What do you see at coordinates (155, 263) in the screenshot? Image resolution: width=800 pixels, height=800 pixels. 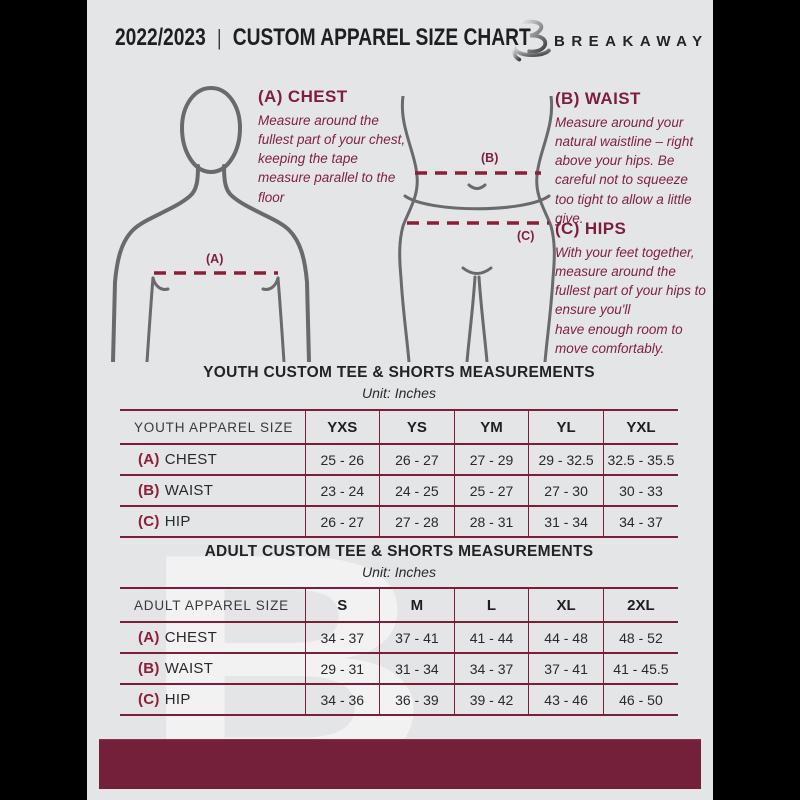 I see `figure-left-shoulder-arm` at bounding box center [155, 263].